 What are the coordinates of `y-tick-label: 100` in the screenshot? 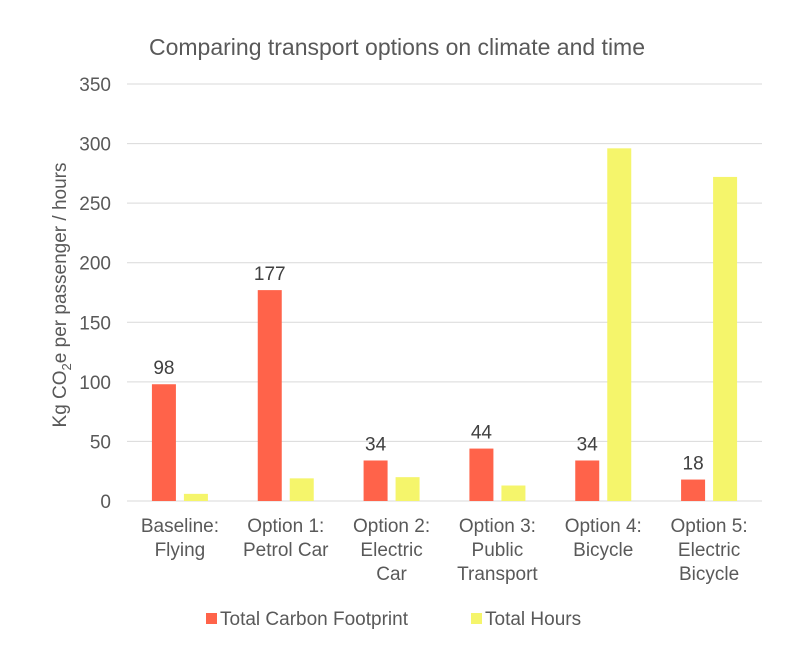 It's located at (95, 383).